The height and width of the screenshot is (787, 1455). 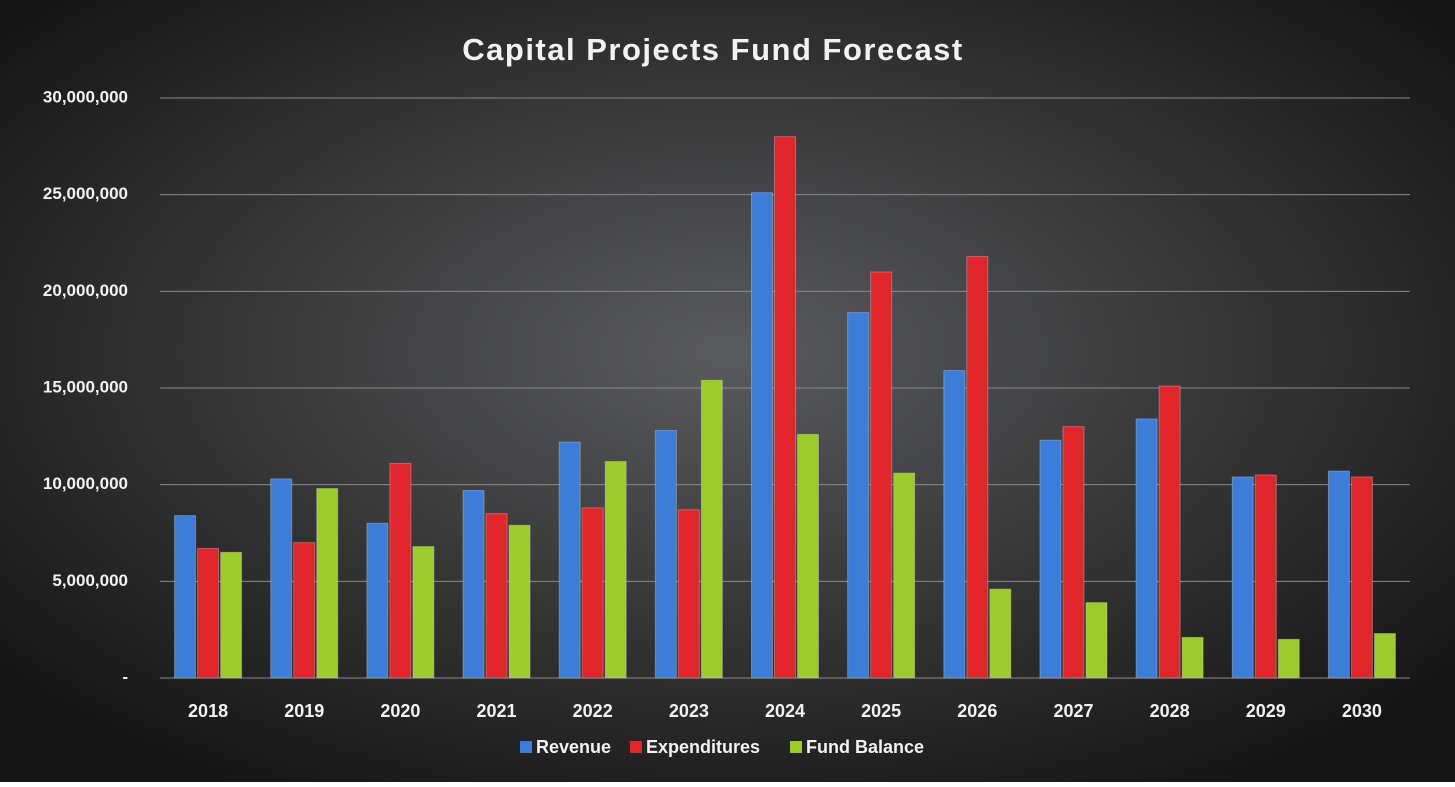 I want to click on y-tick-label: 30,000,000, so click(x=85, y=96).